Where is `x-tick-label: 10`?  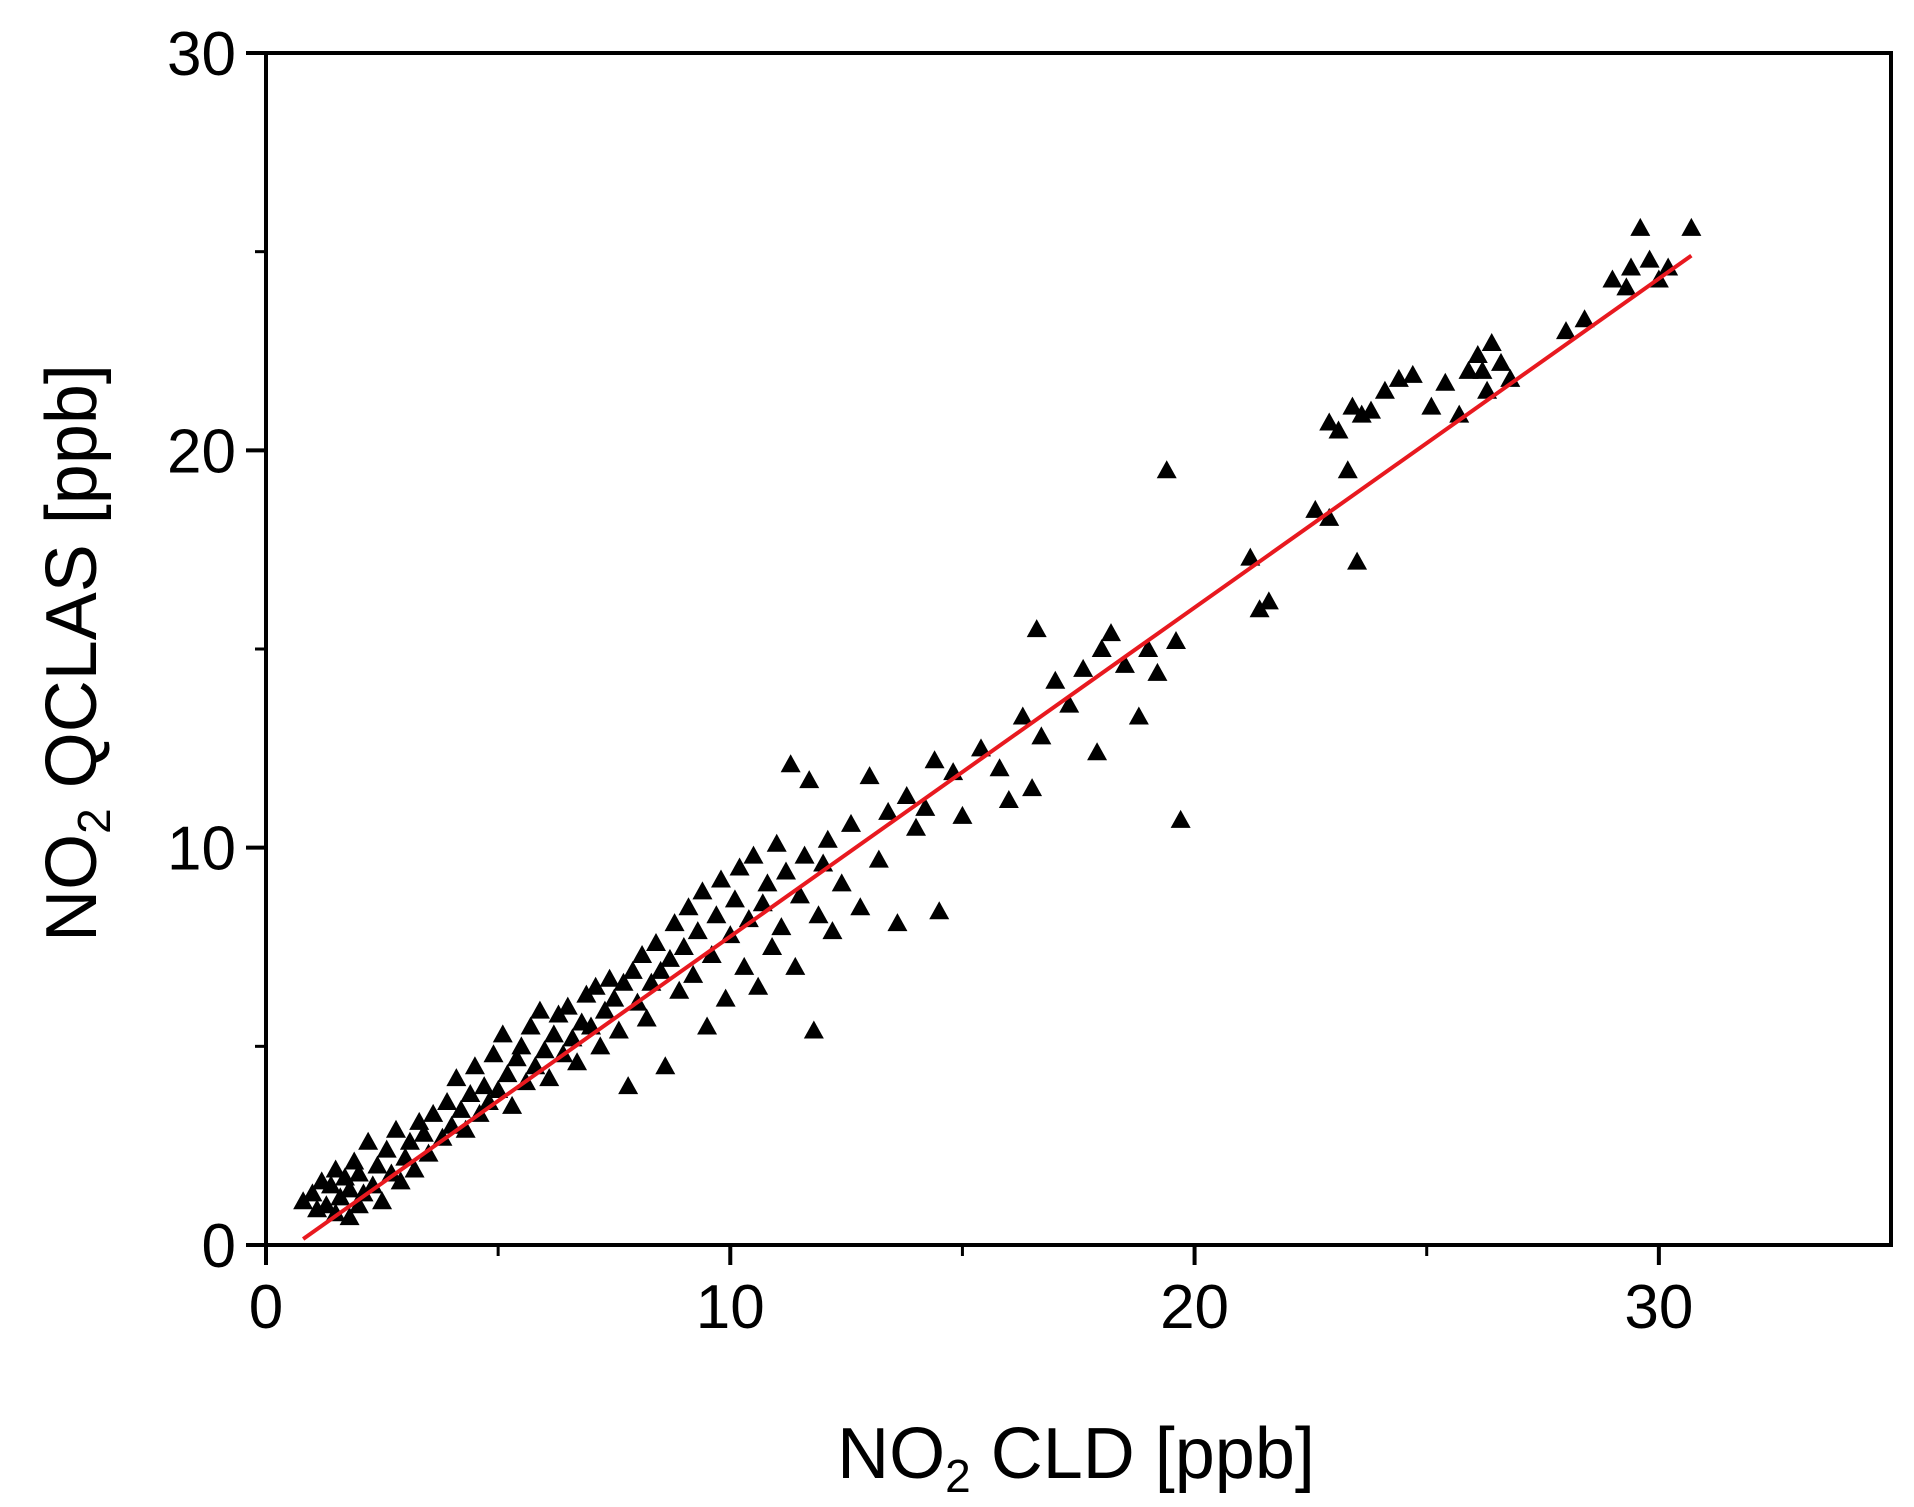 x-tick-label: 10 is located at coordinates (730, 1307).